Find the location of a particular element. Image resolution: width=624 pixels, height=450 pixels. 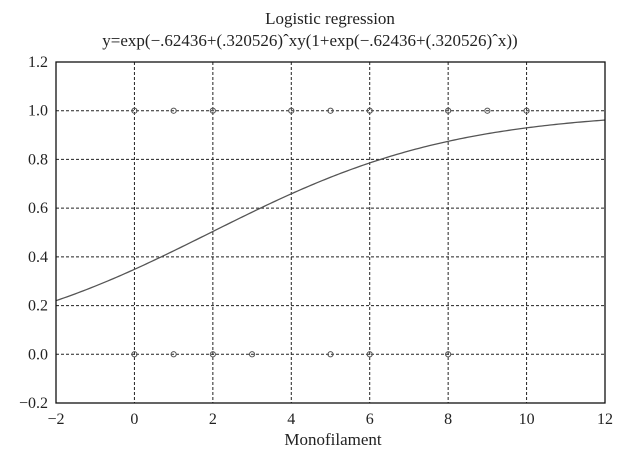

y-tick-label: −0.2 is located at coordinates (33, 403).